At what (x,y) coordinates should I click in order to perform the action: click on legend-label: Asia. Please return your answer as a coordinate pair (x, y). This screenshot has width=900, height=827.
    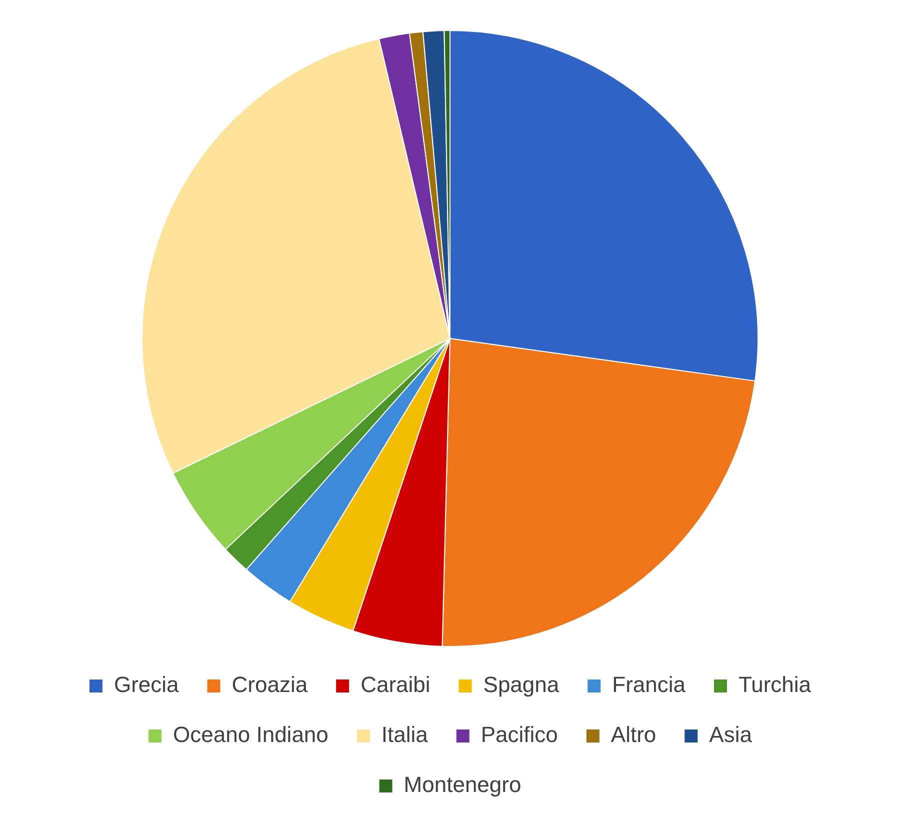
    Looking at the image, I should click on (731, 735).